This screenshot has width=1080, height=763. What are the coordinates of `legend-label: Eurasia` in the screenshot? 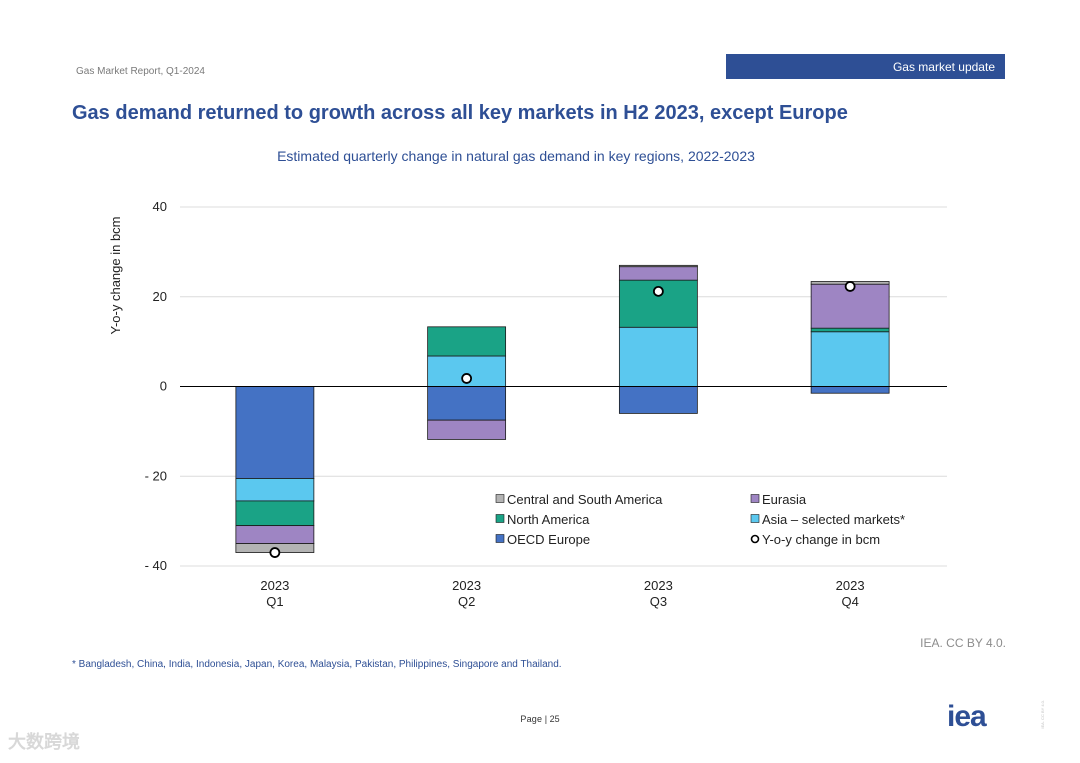 It's located at (784, 499).